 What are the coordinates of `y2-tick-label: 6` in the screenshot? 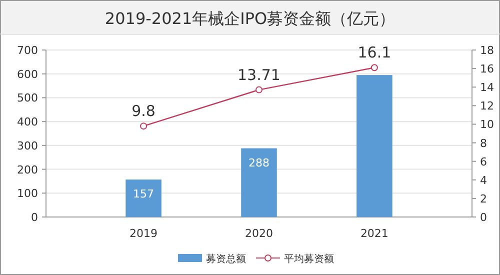 It's located at (483, 161).